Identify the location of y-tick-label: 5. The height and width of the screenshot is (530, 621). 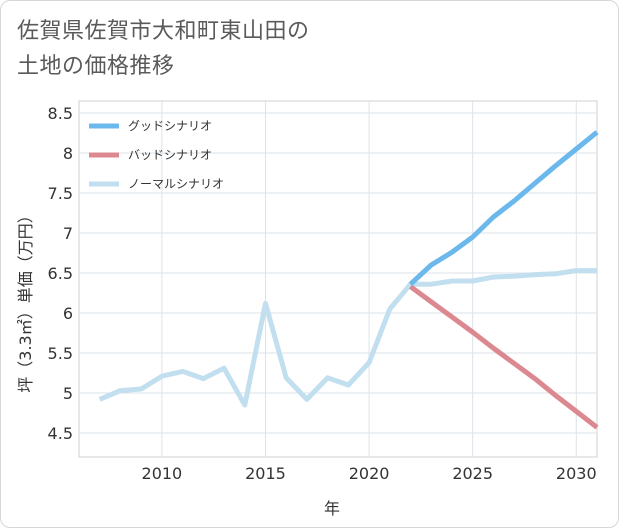
(68, 393).